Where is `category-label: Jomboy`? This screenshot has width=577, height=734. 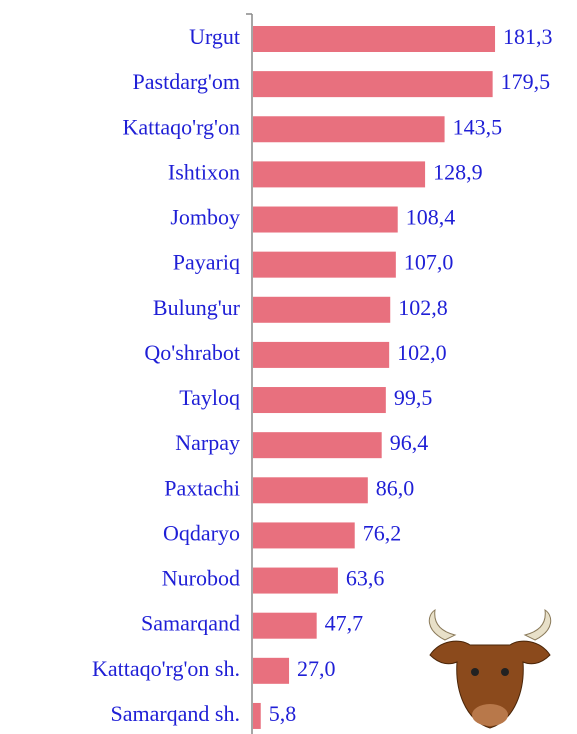 category-label: Jomboy is located at coordinates (205, 217).